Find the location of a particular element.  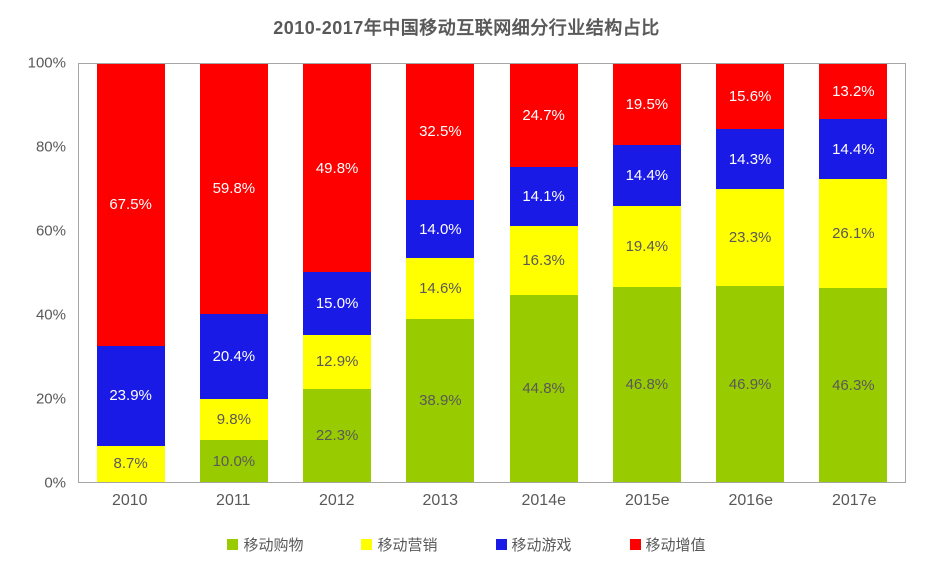

segment-mobile-gaming-2013: 14.0% is located at coordinates (440, 229).